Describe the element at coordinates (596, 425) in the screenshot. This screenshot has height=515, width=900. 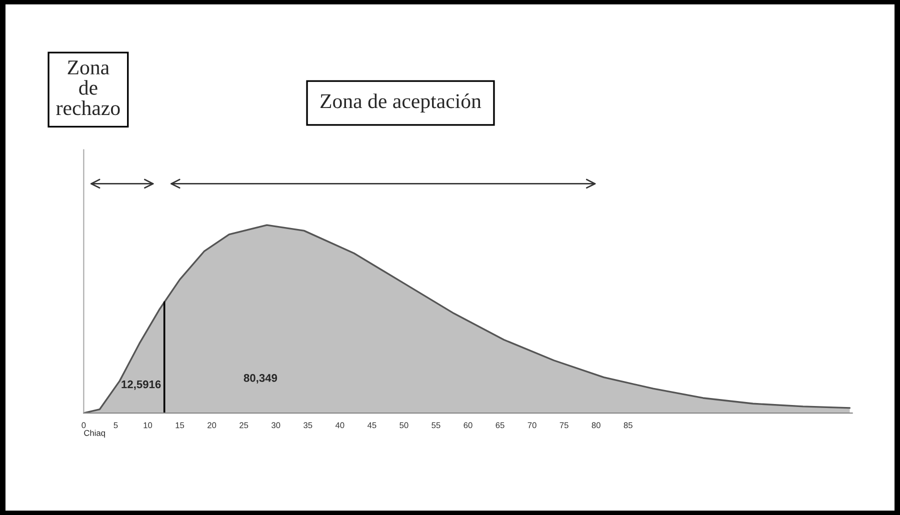
I see `x-tick-label: 80` at that location.